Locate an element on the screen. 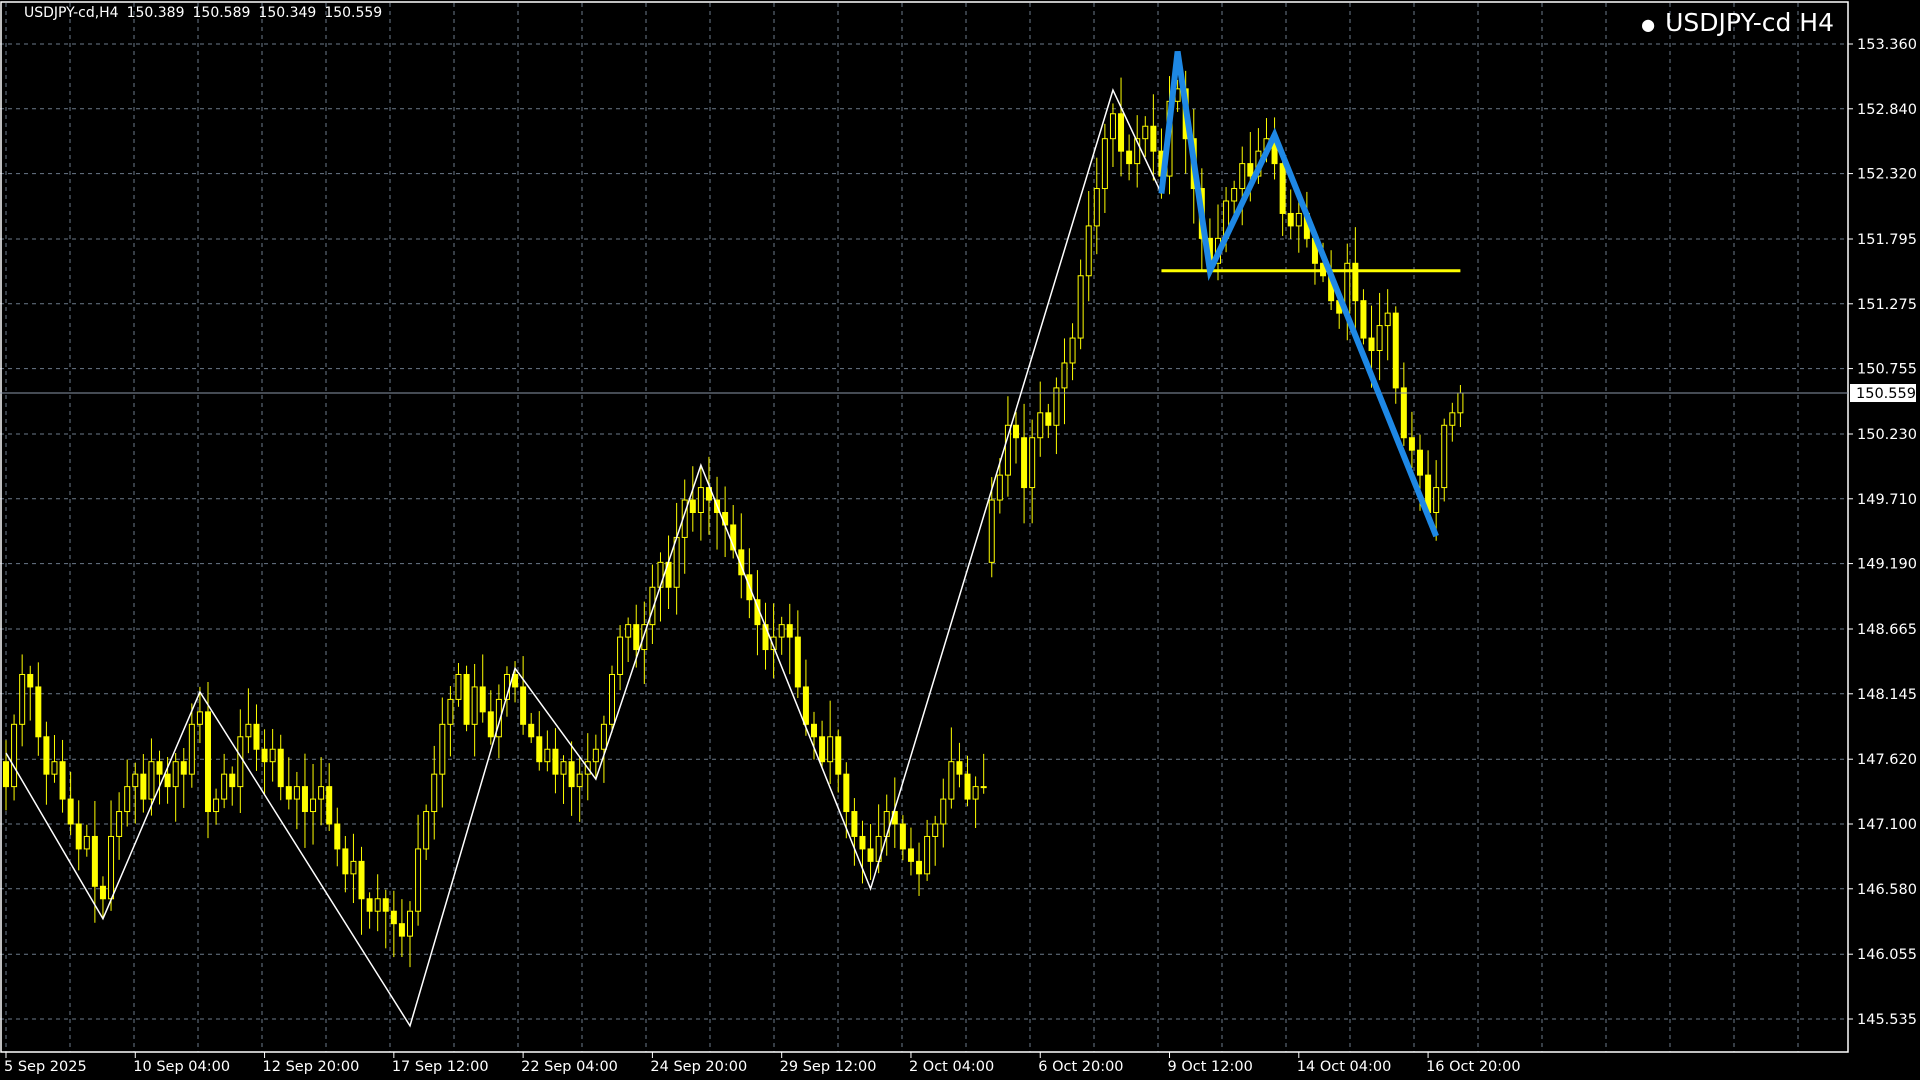 Image resolution: width=1920 pixels, height=1080 pixels. price-axis-label: 147.100 is located at coordinates (1887, 825).